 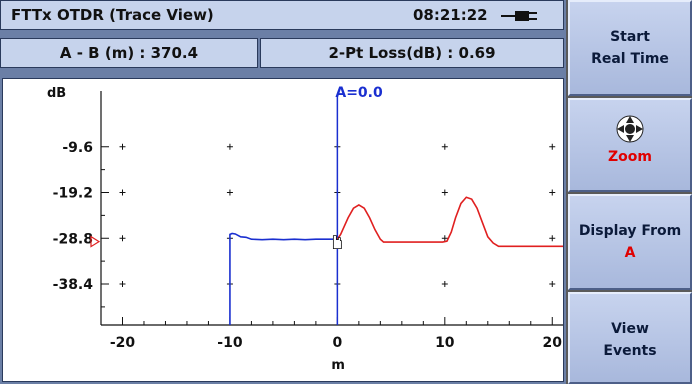 I want to click on y-tick-label: -38.4, so click(x=73, y=285).